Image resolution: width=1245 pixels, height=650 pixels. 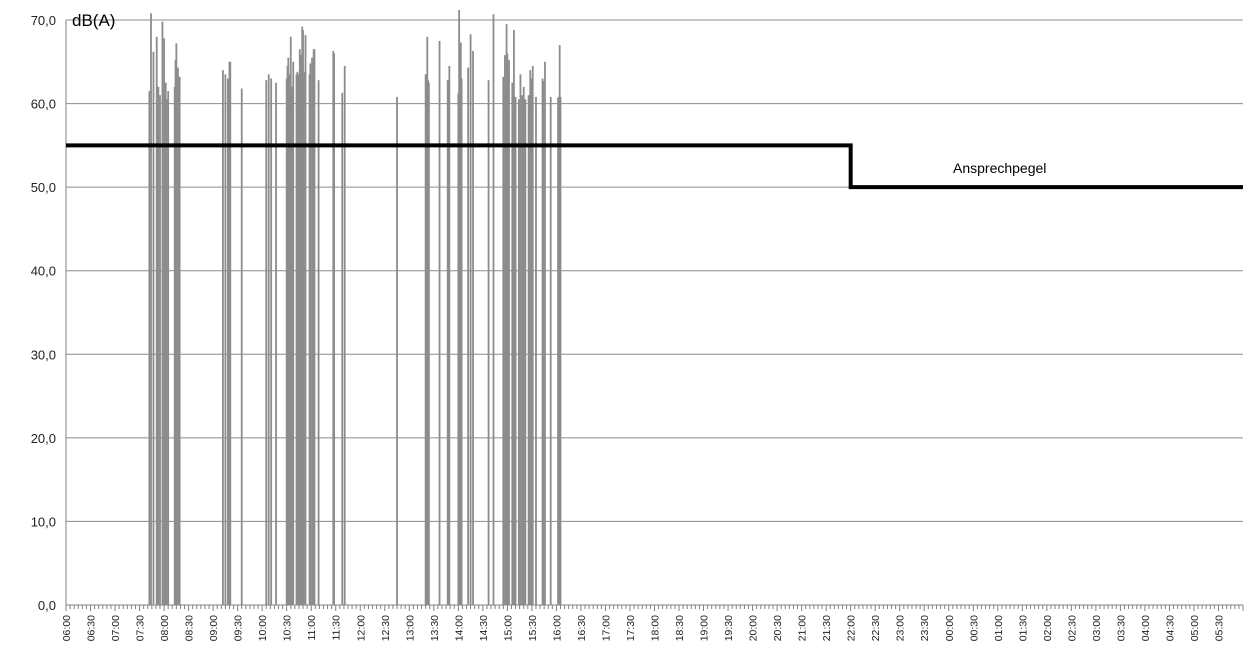 I want to click on x-tick-label: 02:00, so click(x=1048, y=628).